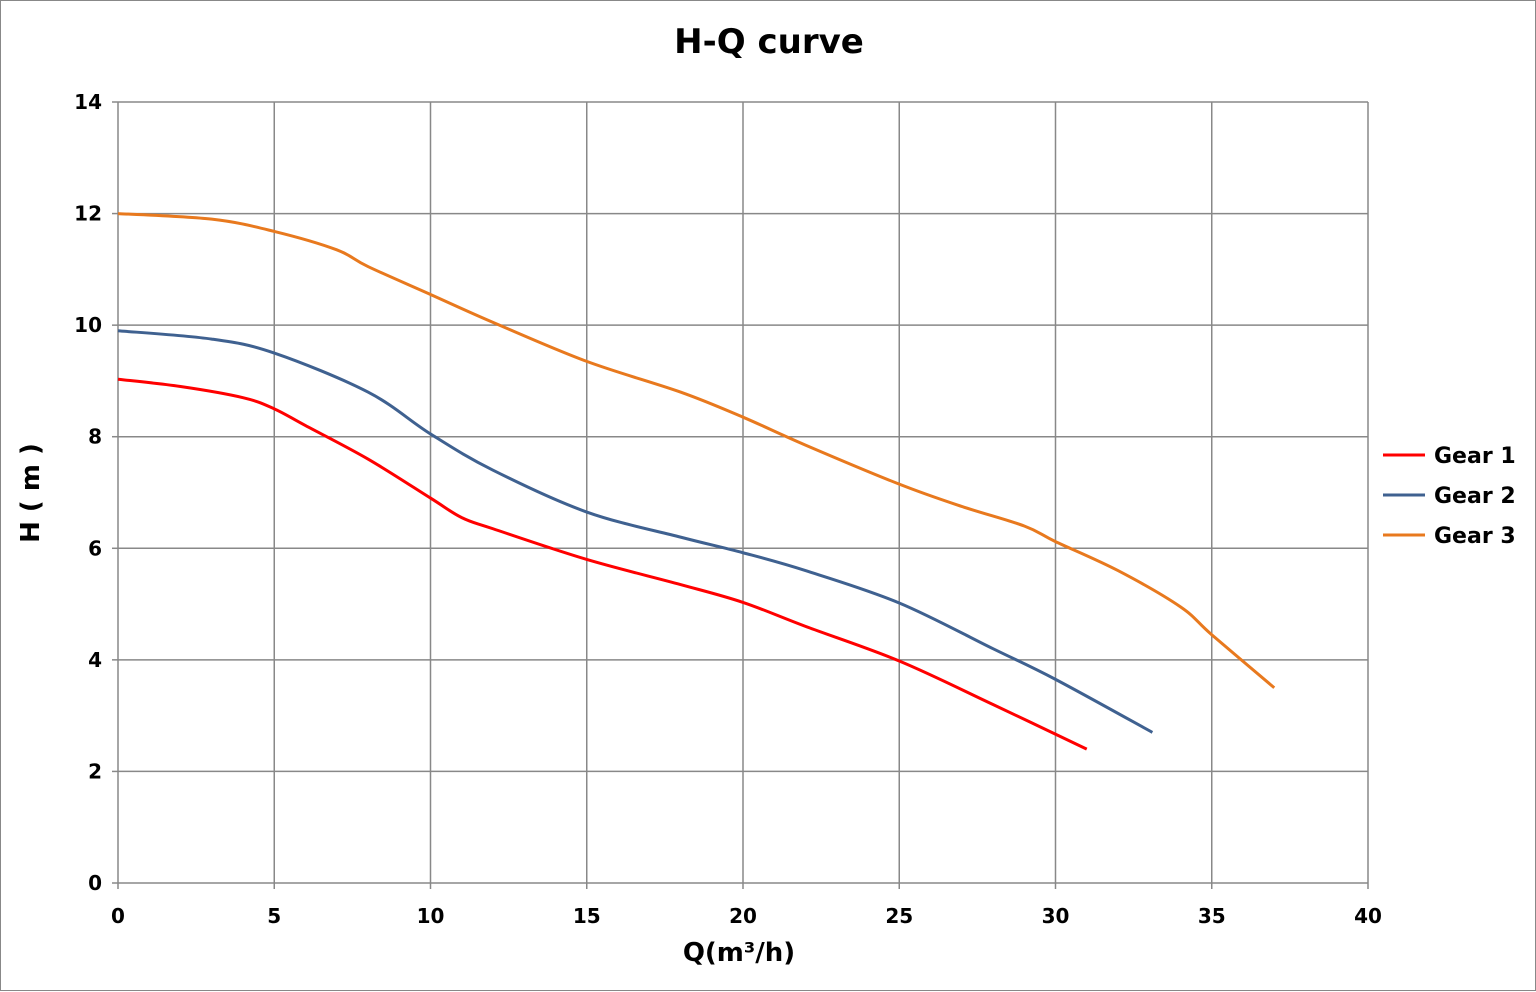 The width and height of the screenshot is (1536, 992). Describe the element at coordinates (118, 916) in the screenshot. I see `x-tick-label: 0` at that location.